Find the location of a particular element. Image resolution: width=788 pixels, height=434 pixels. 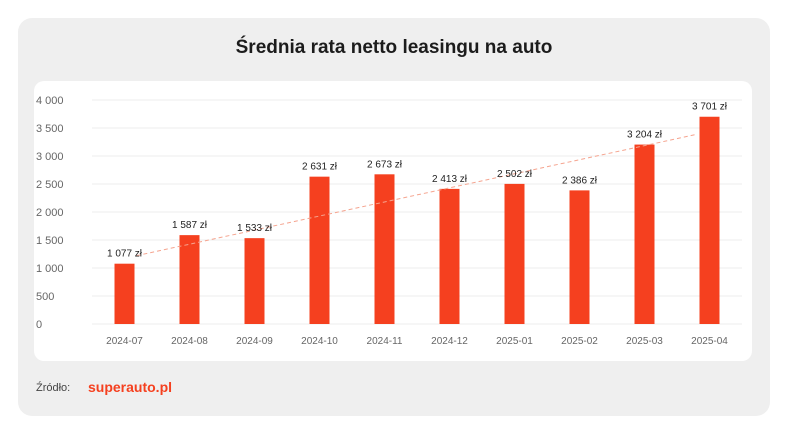

x-tick-label: 2025-03 is located at coordinates (644, 341).